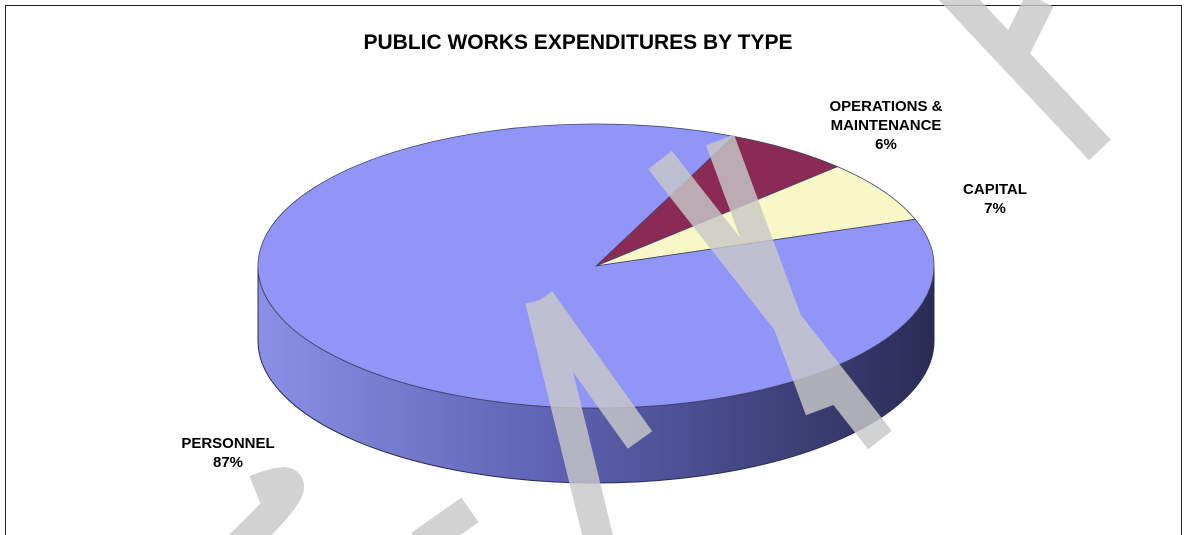 This screenshot has height=535, width=1188. Describe the element at coordinates (995, 208) in the screenshot. I see `slice-percent-label: 7%` at that location.